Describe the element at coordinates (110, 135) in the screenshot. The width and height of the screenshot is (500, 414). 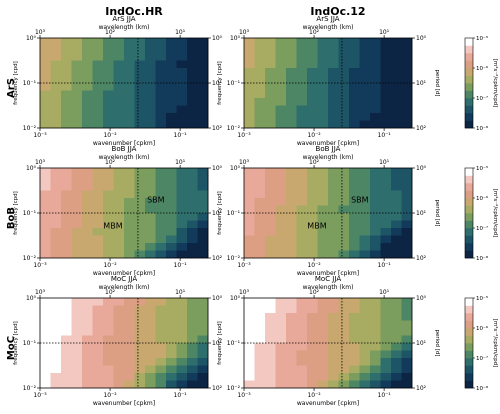
I see `x-tick-label: 10⁻²` at that location.